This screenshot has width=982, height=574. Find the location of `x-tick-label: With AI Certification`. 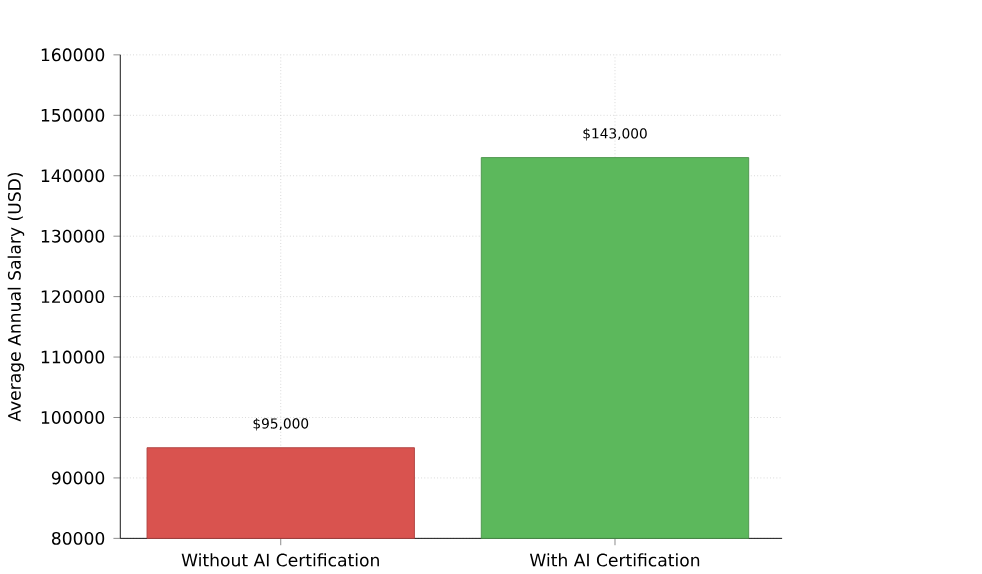

x-tick-label: With AI Certification is located at coordinates (614, 560).